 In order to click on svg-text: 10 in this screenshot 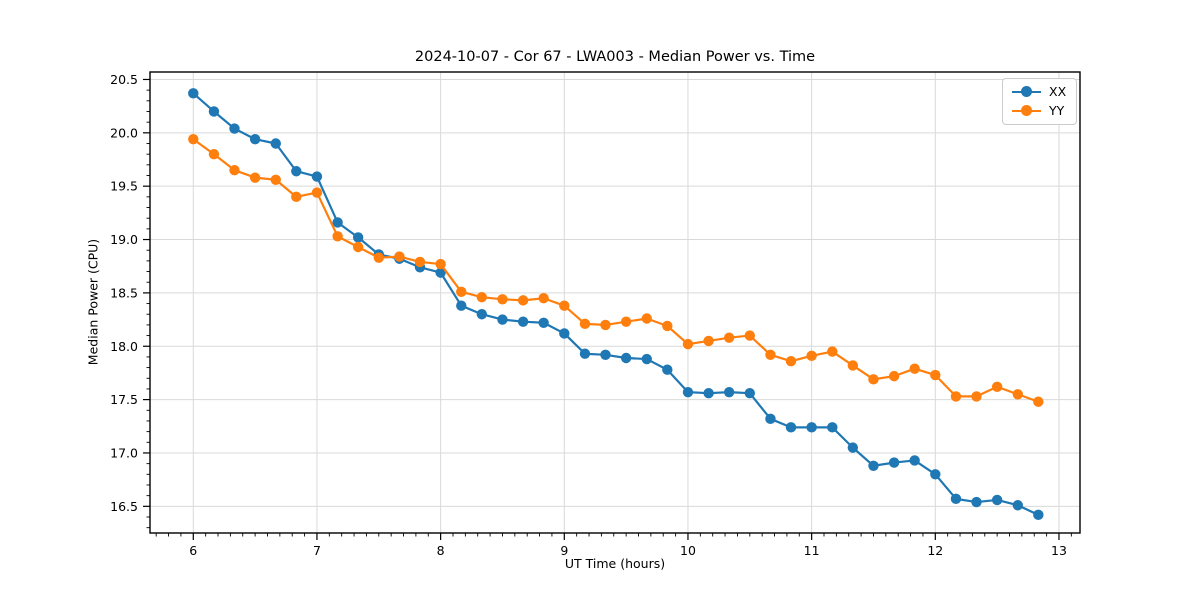, I will do `click(688, 550)`.